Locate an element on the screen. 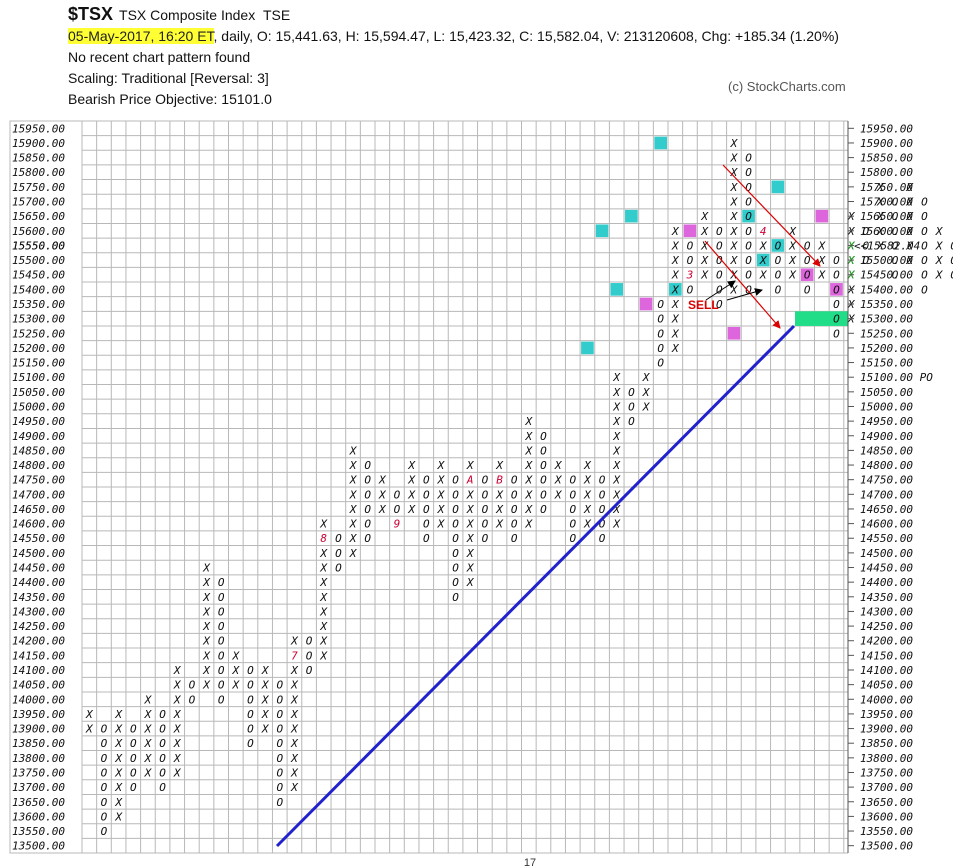 The height and width of the screenshot is (866, 953). y-tick-right: 14100.00 is located at coordinates (886, 670).